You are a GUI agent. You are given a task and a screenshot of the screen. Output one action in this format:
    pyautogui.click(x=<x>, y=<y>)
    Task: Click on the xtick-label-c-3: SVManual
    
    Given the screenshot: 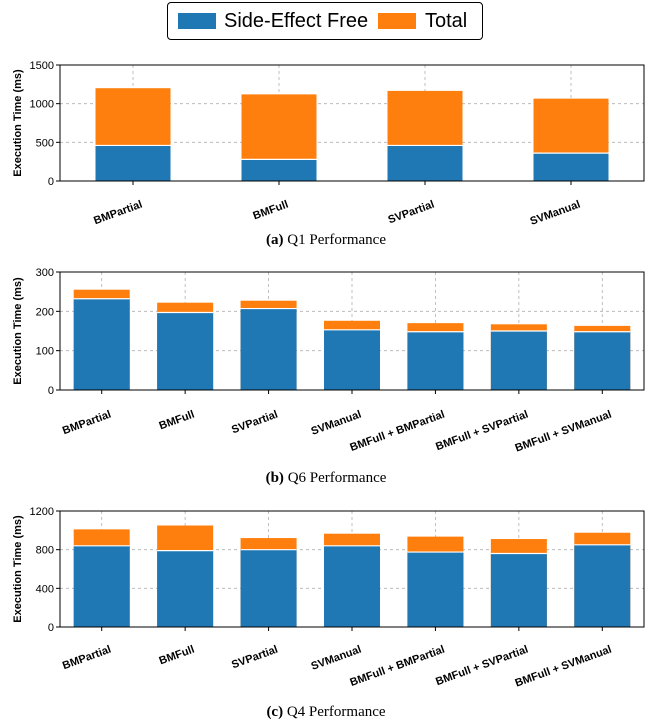 What is the action you would take?
    pyautogui.click(x=337, y=658)
    